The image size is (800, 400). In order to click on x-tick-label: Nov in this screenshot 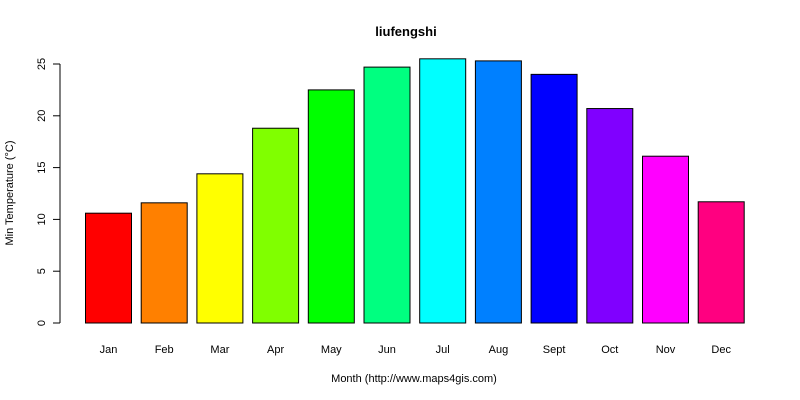, I will do `click(666, 350)`.